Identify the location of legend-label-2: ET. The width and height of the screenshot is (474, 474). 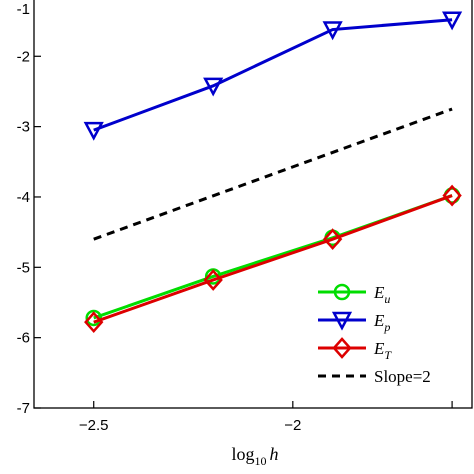
(382, 350).